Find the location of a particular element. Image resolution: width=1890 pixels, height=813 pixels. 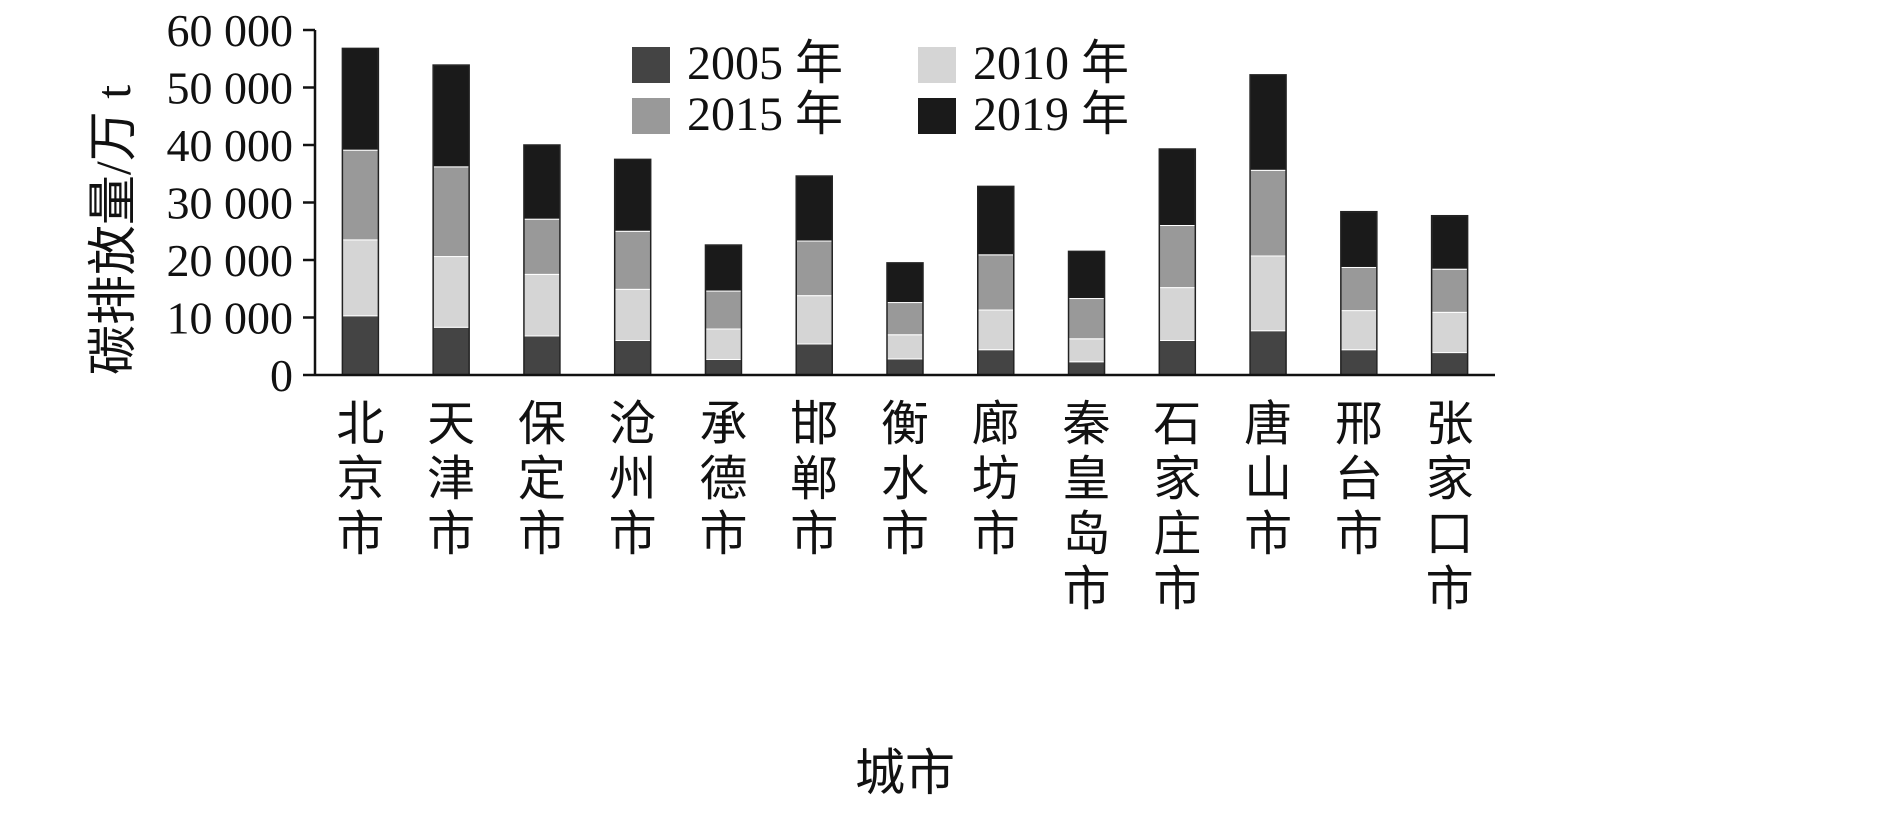

legend-label-2: 2010 年 is located at coordinates (1051, 63).